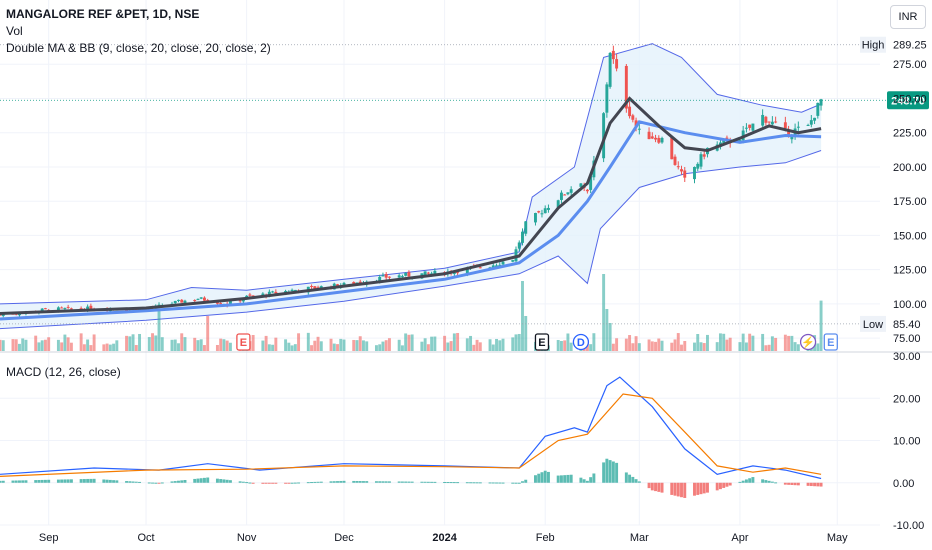  What do you see at coordinates (837, 538) in the screenshot?
I see `time-tick-label: May` at bounding box center [837, 538].